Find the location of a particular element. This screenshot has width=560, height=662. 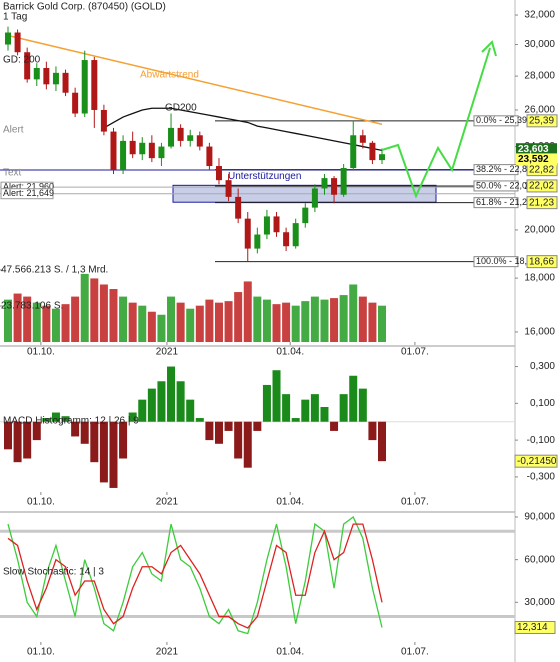

support-zone-label: Unterstützungen is located at coordinates (264, 176).